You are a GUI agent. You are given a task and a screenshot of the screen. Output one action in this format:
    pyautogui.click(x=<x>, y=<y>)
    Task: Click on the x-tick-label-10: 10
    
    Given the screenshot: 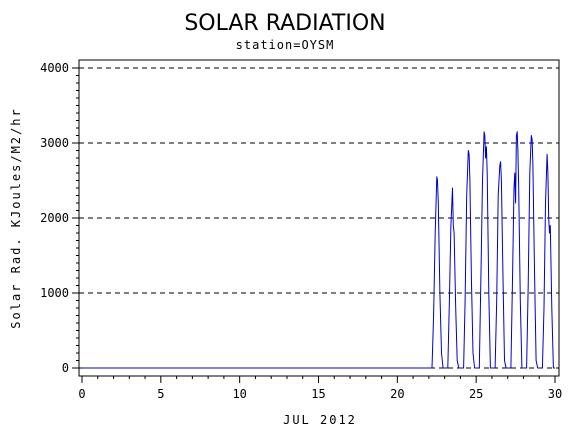 What is the action you would take?
    pyautogui.click(x=239, y=394)
    